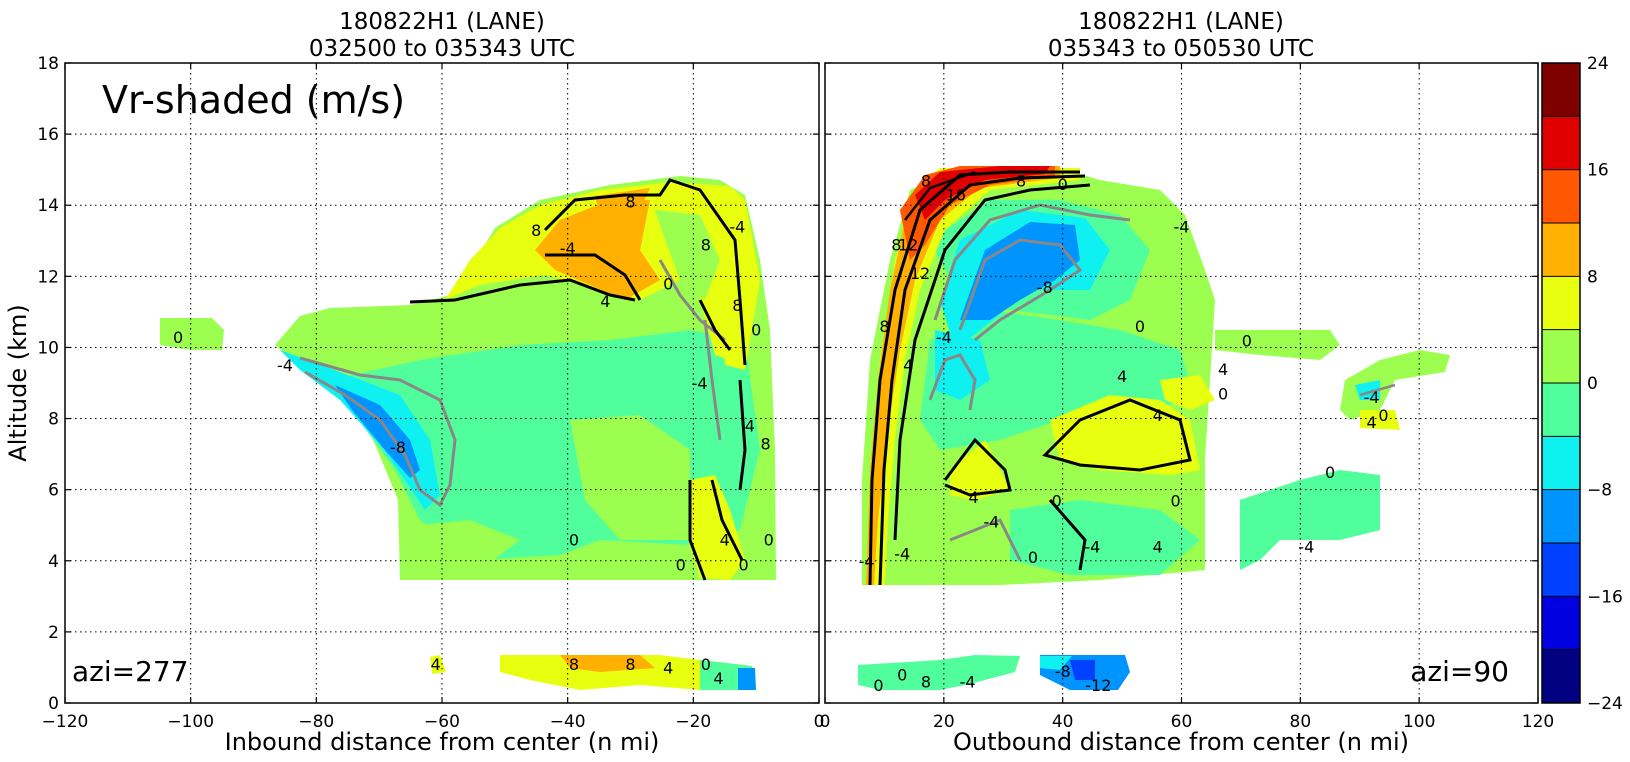  I want to click on x-tick-label: 60, so click(1182, 722).